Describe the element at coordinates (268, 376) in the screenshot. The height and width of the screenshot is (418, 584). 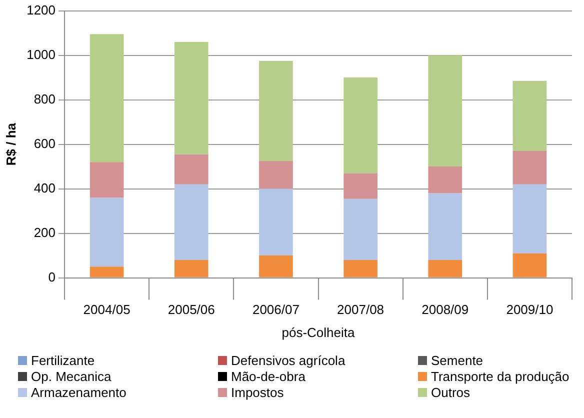
I see `legend-label: Mão-de-obra` at that location.